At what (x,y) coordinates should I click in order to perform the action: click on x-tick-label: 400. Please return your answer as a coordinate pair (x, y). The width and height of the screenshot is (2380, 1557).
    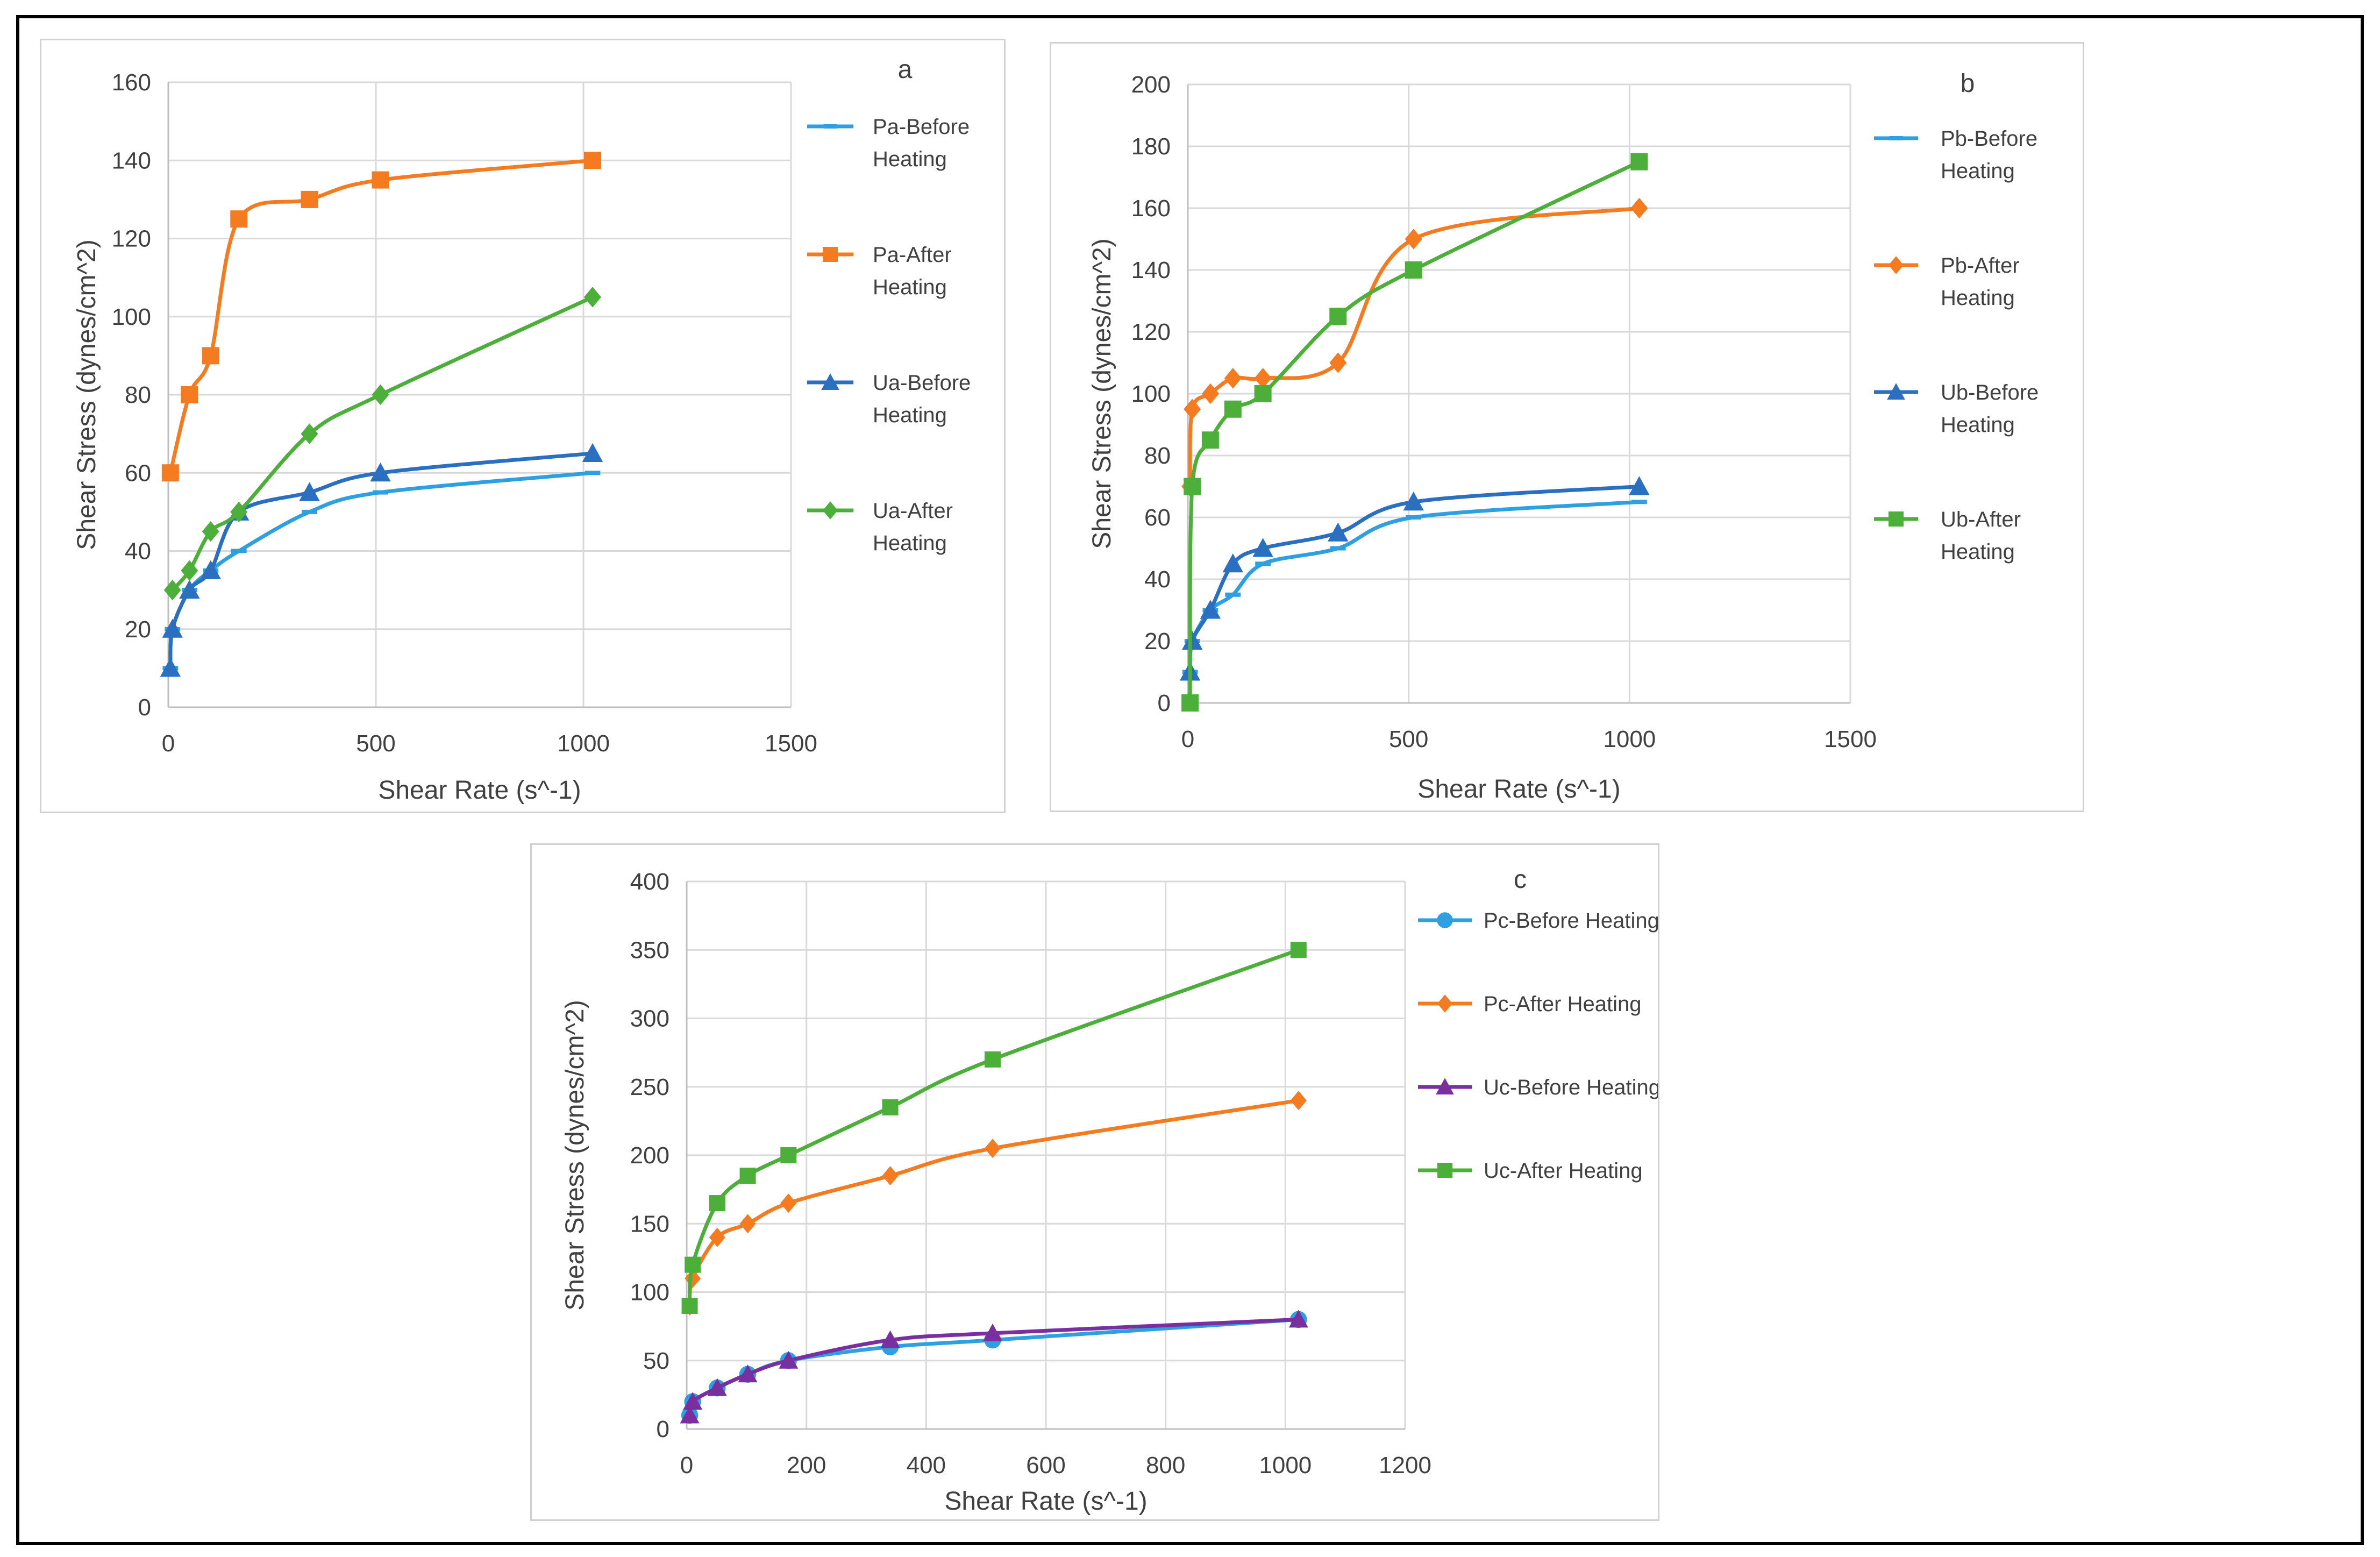
    Looking at the image, I should click on (926, 1465).